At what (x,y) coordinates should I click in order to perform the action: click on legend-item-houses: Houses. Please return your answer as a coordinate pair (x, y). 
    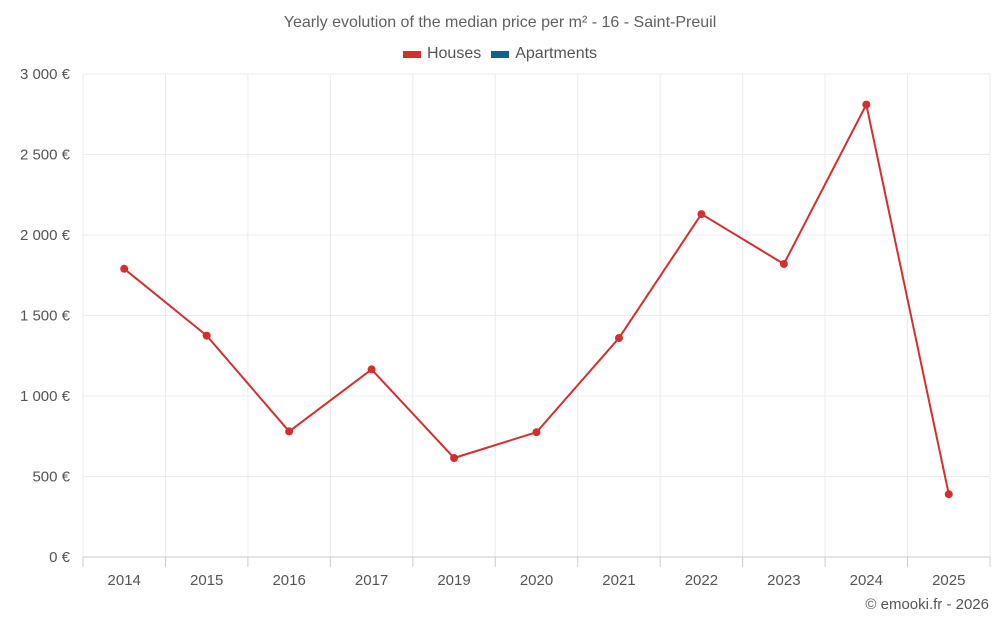
    Looking at the image, I should click on (442, 54).